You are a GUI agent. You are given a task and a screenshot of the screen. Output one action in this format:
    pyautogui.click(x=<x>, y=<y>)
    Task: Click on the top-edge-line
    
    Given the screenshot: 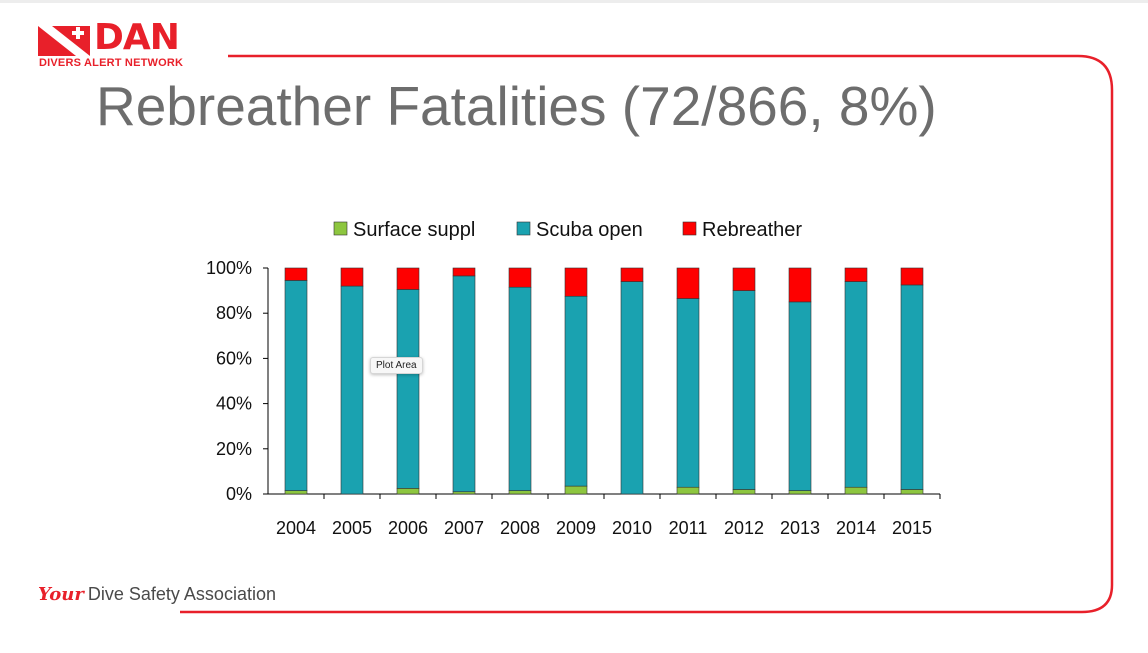 What is the action you would take?
    pyautogui.click(x=574, y=1)
    